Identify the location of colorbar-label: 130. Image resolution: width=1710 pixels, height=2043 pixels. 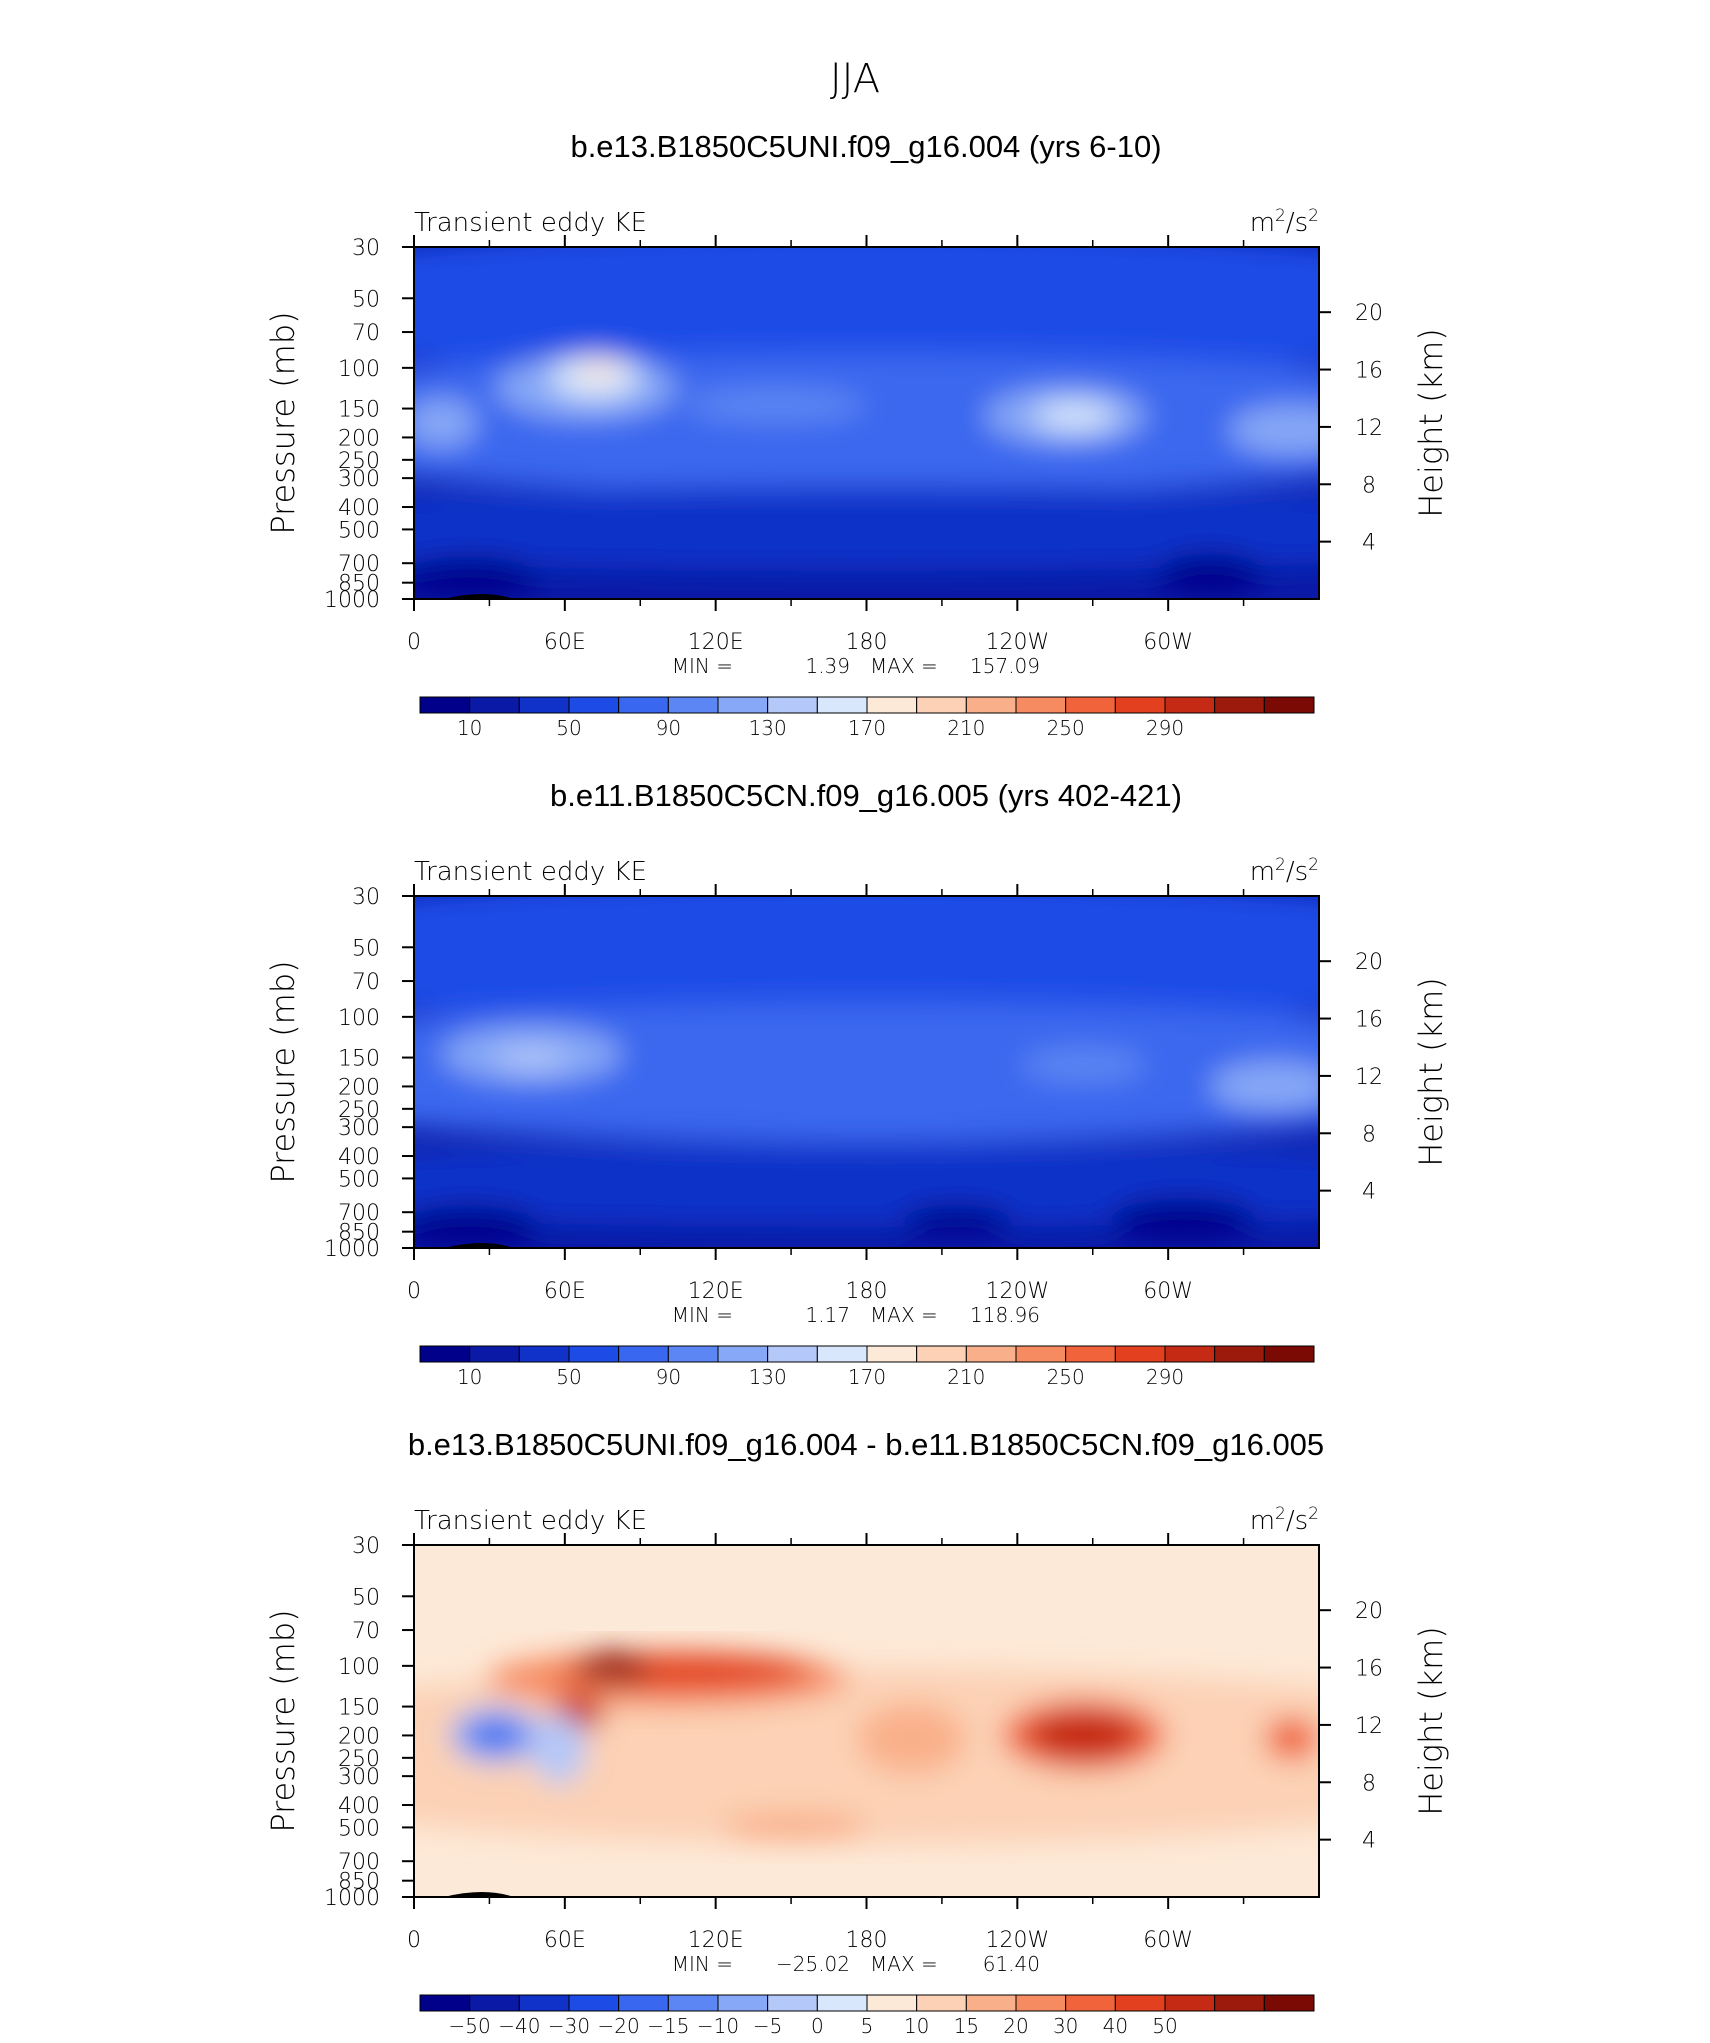
(768, 1377).